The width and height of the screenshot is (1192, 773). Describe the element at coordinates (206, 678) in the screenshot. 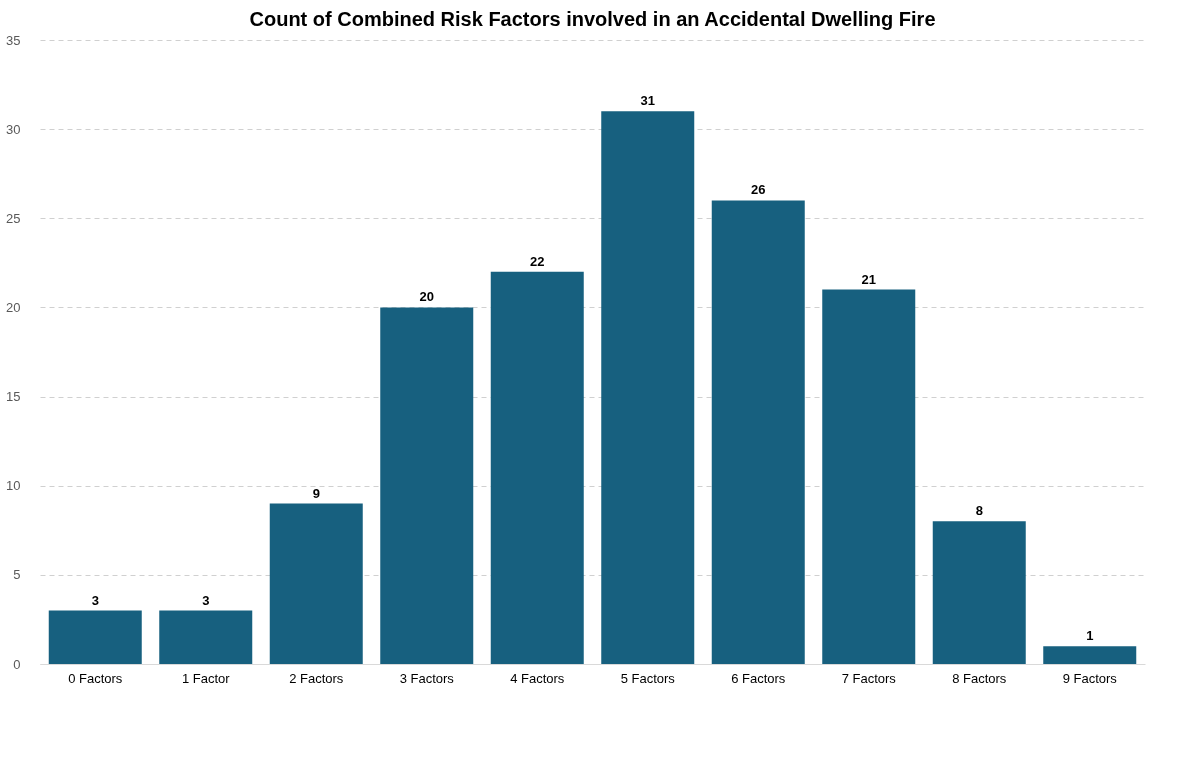

I see `x-tick-label: 1 Factor` at that location.